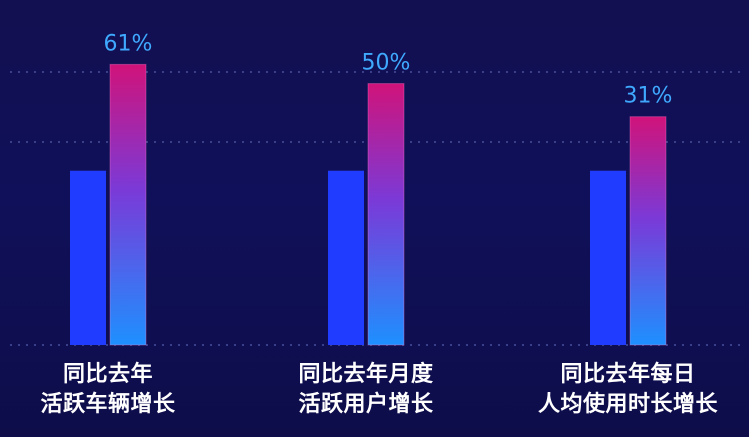 The height and width of the screenshot is (437, 749). I want to click on category-label: 同比去年活跃车辆增长, so click(109, 390).